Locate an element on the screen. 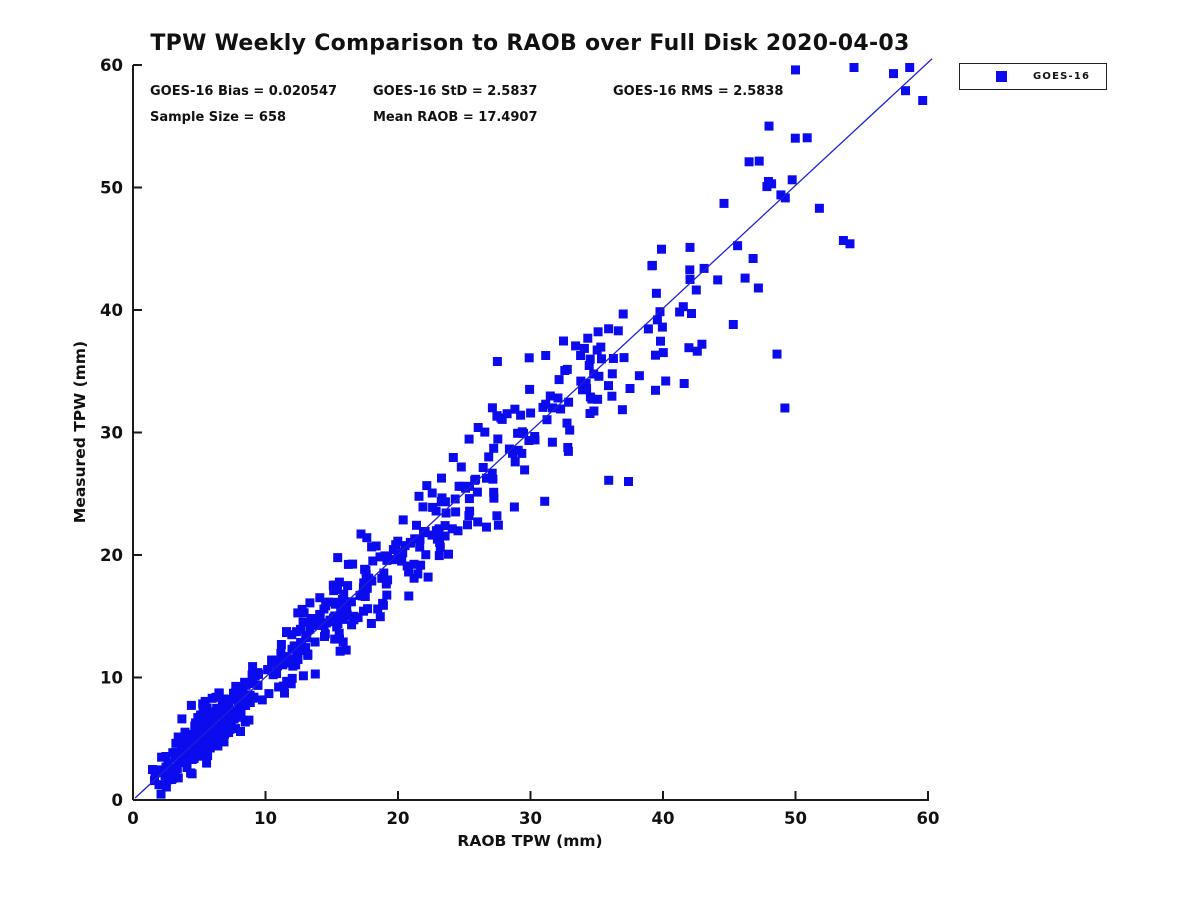 The width and height of the screenshot is (1200, 900). x-tick-label: 40 is located at coordinates (663, 818).